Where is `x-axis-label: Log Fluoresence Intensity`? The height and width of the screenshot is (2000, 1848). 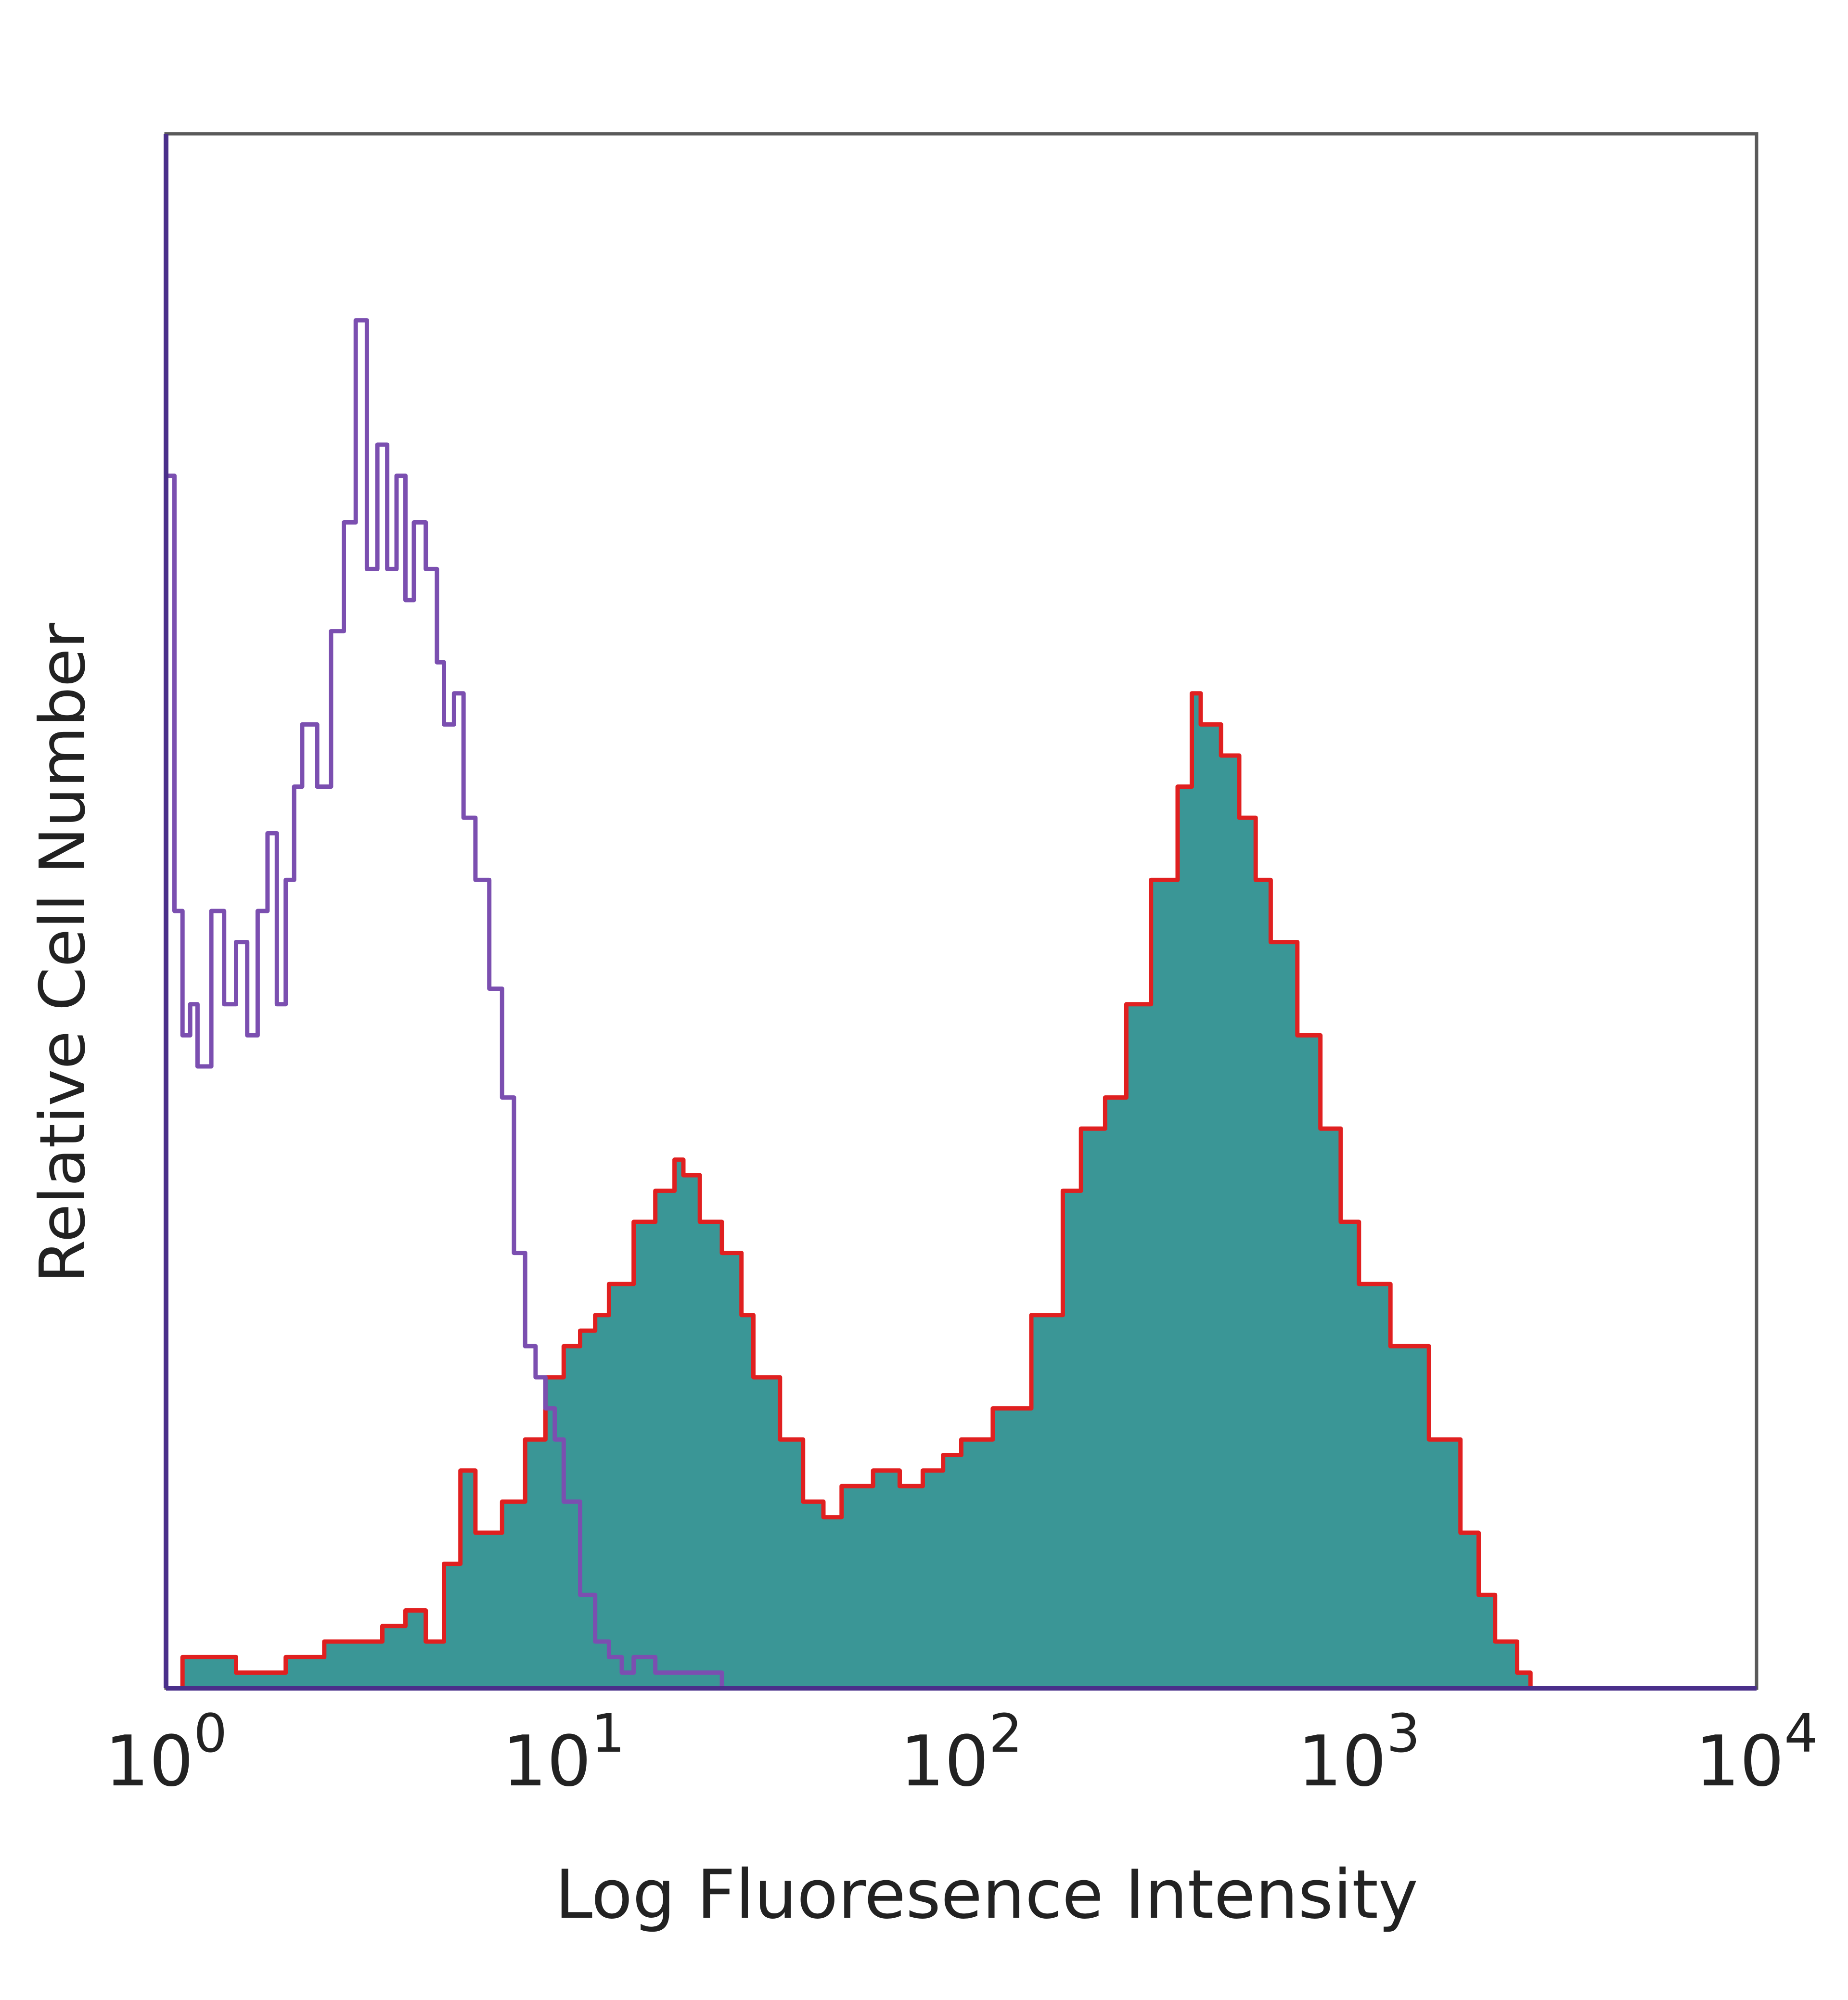
x-axis-label: Log Fluoresence Intensity is located at coordinates (986, 1895).